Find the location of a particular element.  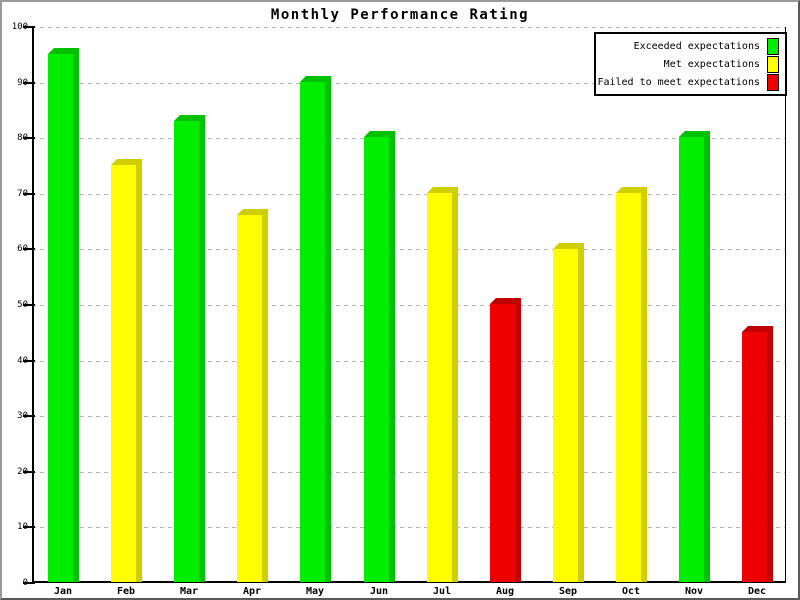

x-tick-label: Oct is located at coordinates (631, 591).